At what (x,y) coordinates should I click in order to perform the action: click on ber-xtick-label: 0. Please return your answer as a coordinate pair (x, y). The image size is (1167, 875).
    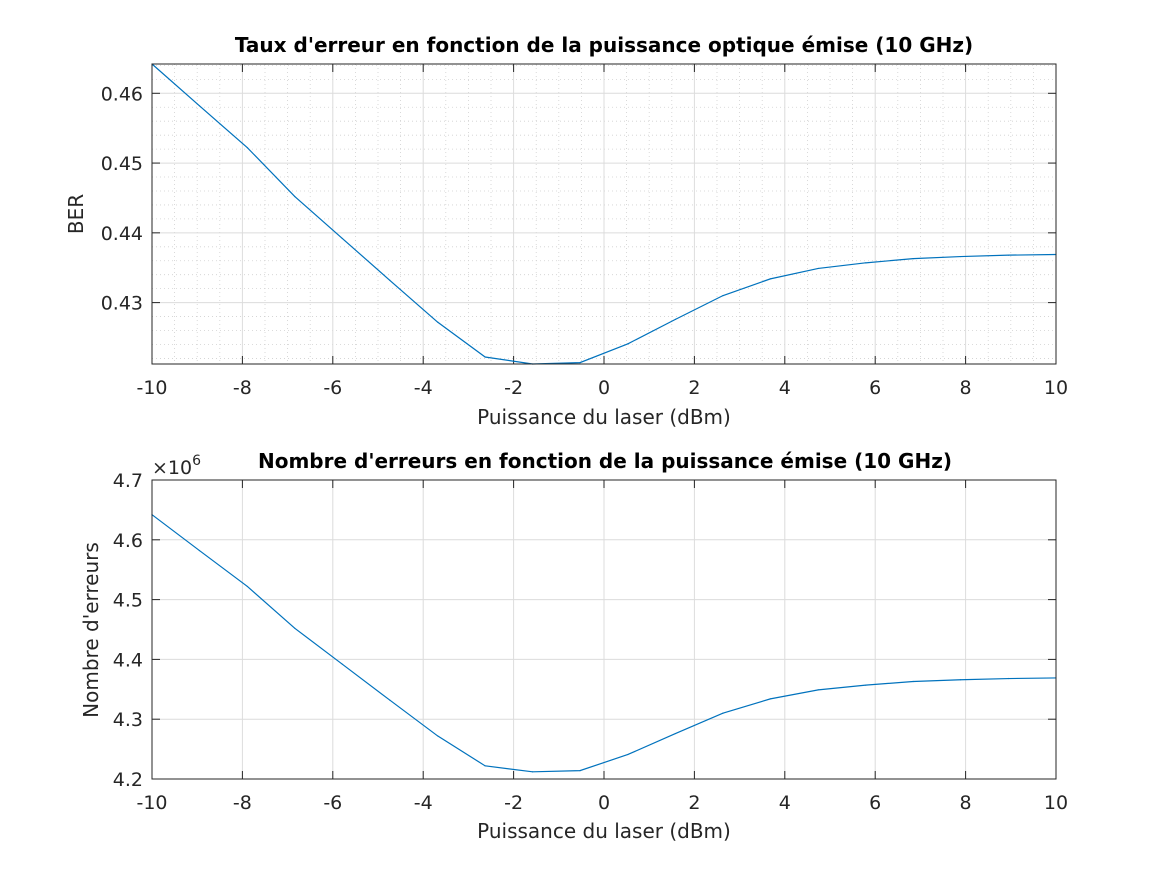
    Looking at the image, I should click on (604, 388).